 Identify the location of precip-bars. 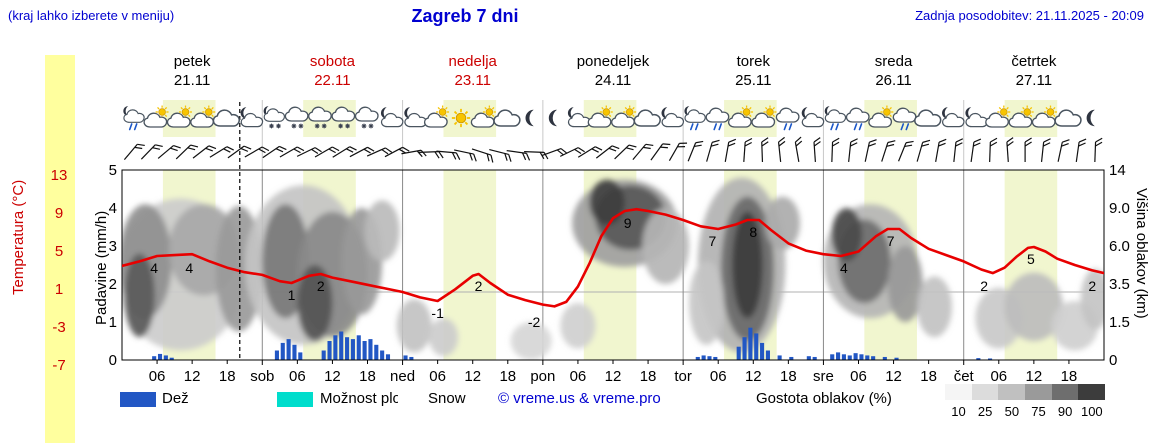
(572, 343).